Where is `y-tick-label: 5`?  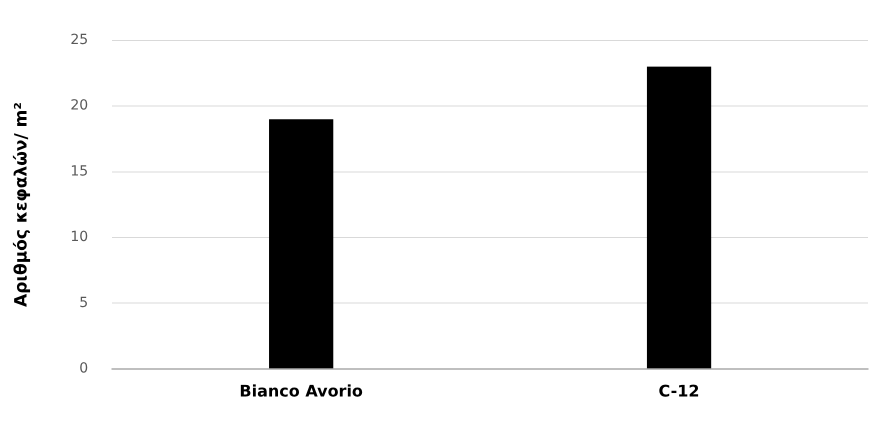
y-tick-label: 5 is located at coordinates (83, 302).